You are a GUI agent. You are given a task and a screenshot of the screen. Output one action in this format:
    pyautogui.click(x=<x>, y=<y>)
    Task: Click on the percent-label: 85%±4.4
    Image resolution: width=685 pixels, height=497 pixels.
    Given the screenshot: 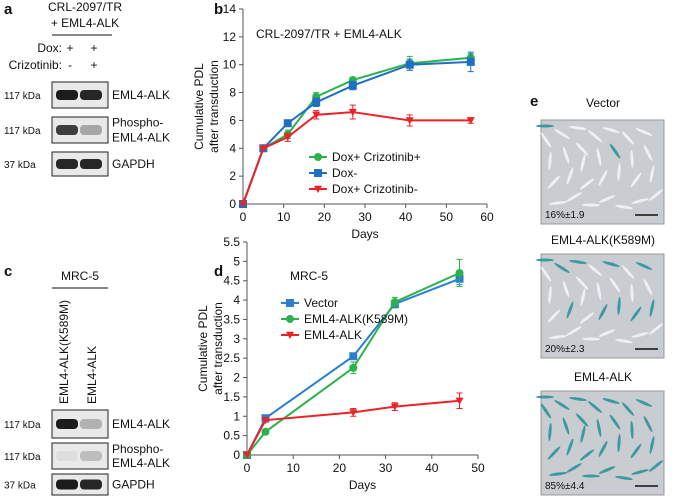 What is the action you would take?
    pyautogui.click(x=565, y=486)
    